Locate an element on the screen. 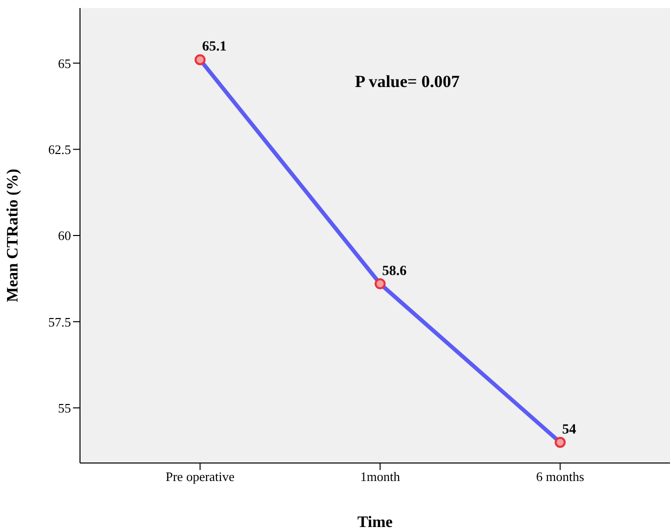 The width and height of the screenshot is (671, 529). annotation: P value= 0.007 is located at coordinates (407, 82).